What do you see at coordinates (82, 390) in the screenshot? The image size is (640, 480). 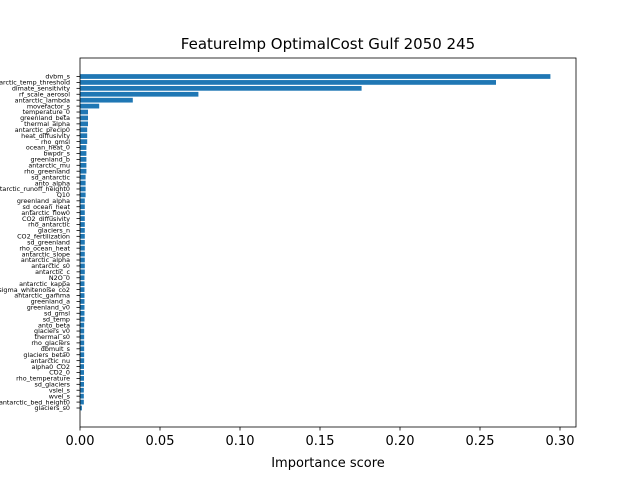 I see `bar-vslel_s` at bounding box center [82, 390].